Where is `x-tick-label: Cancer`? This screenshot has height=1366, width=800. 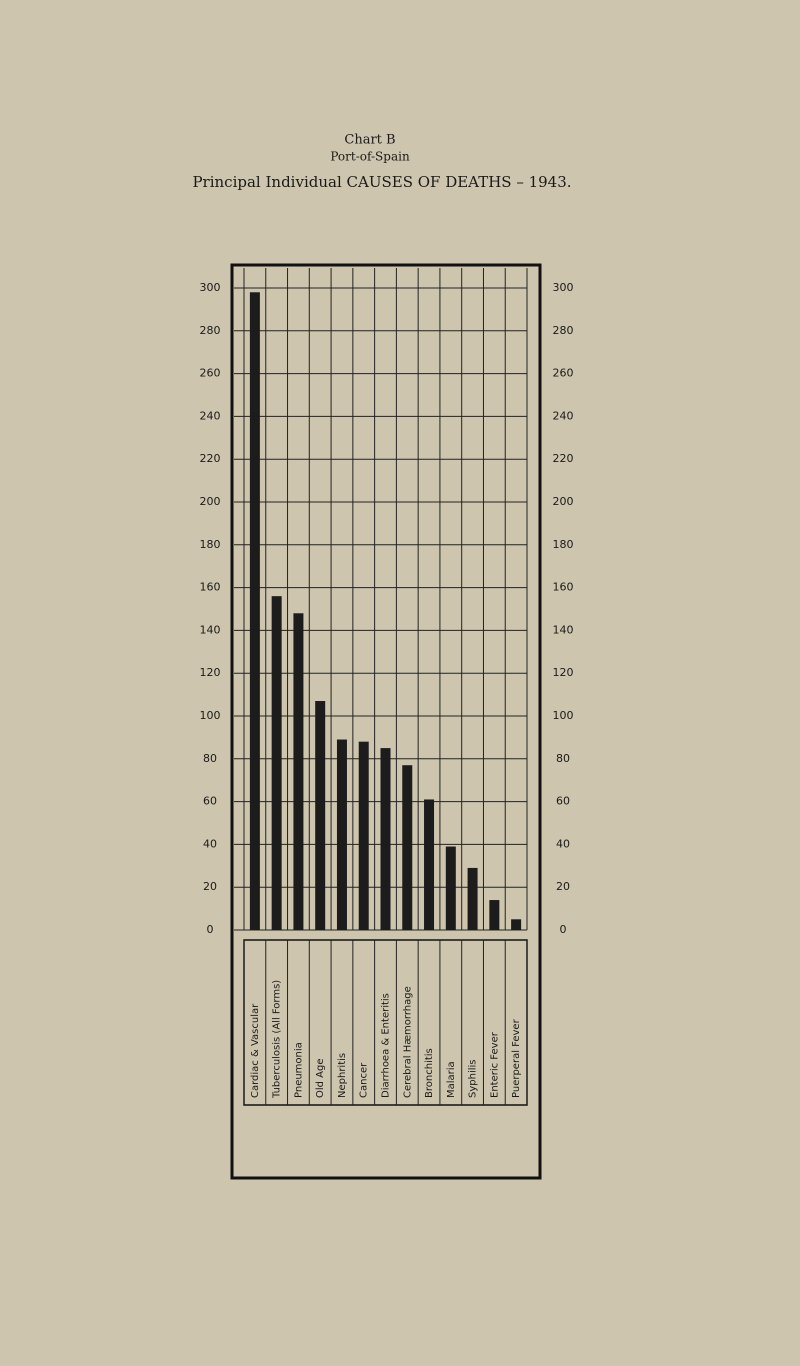 x-tick-label: Cancer is located at coordinates (364, 1080).